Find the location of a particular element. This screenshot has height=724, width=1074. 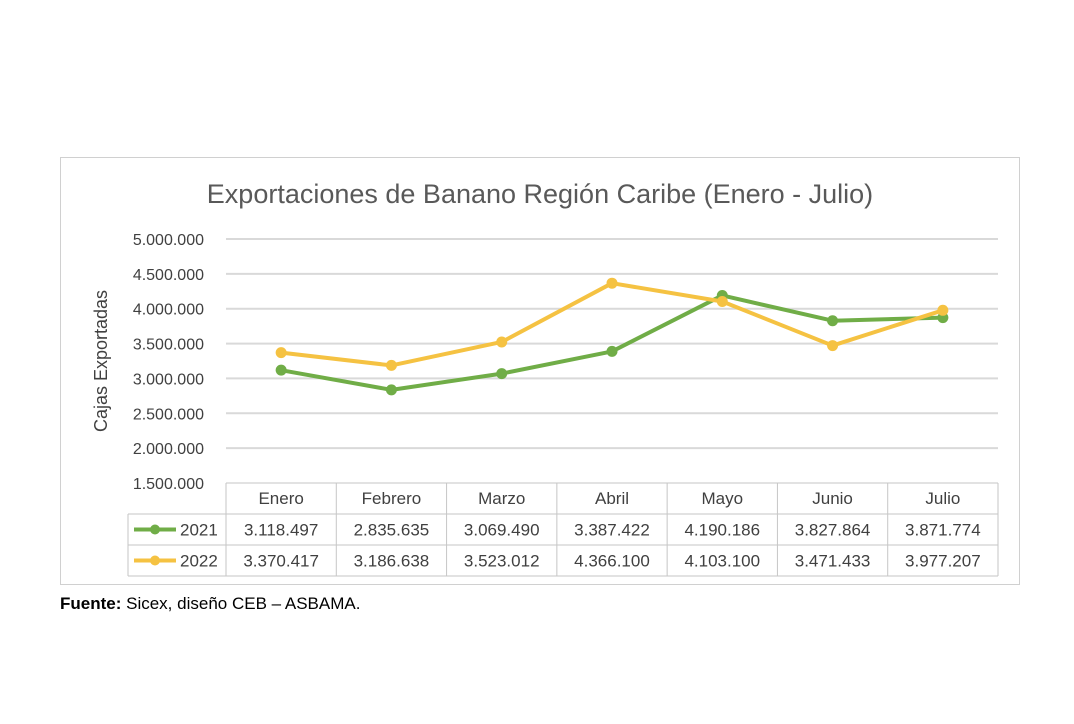

legend-series-name: 2021 is located at coordinates (199, 530).